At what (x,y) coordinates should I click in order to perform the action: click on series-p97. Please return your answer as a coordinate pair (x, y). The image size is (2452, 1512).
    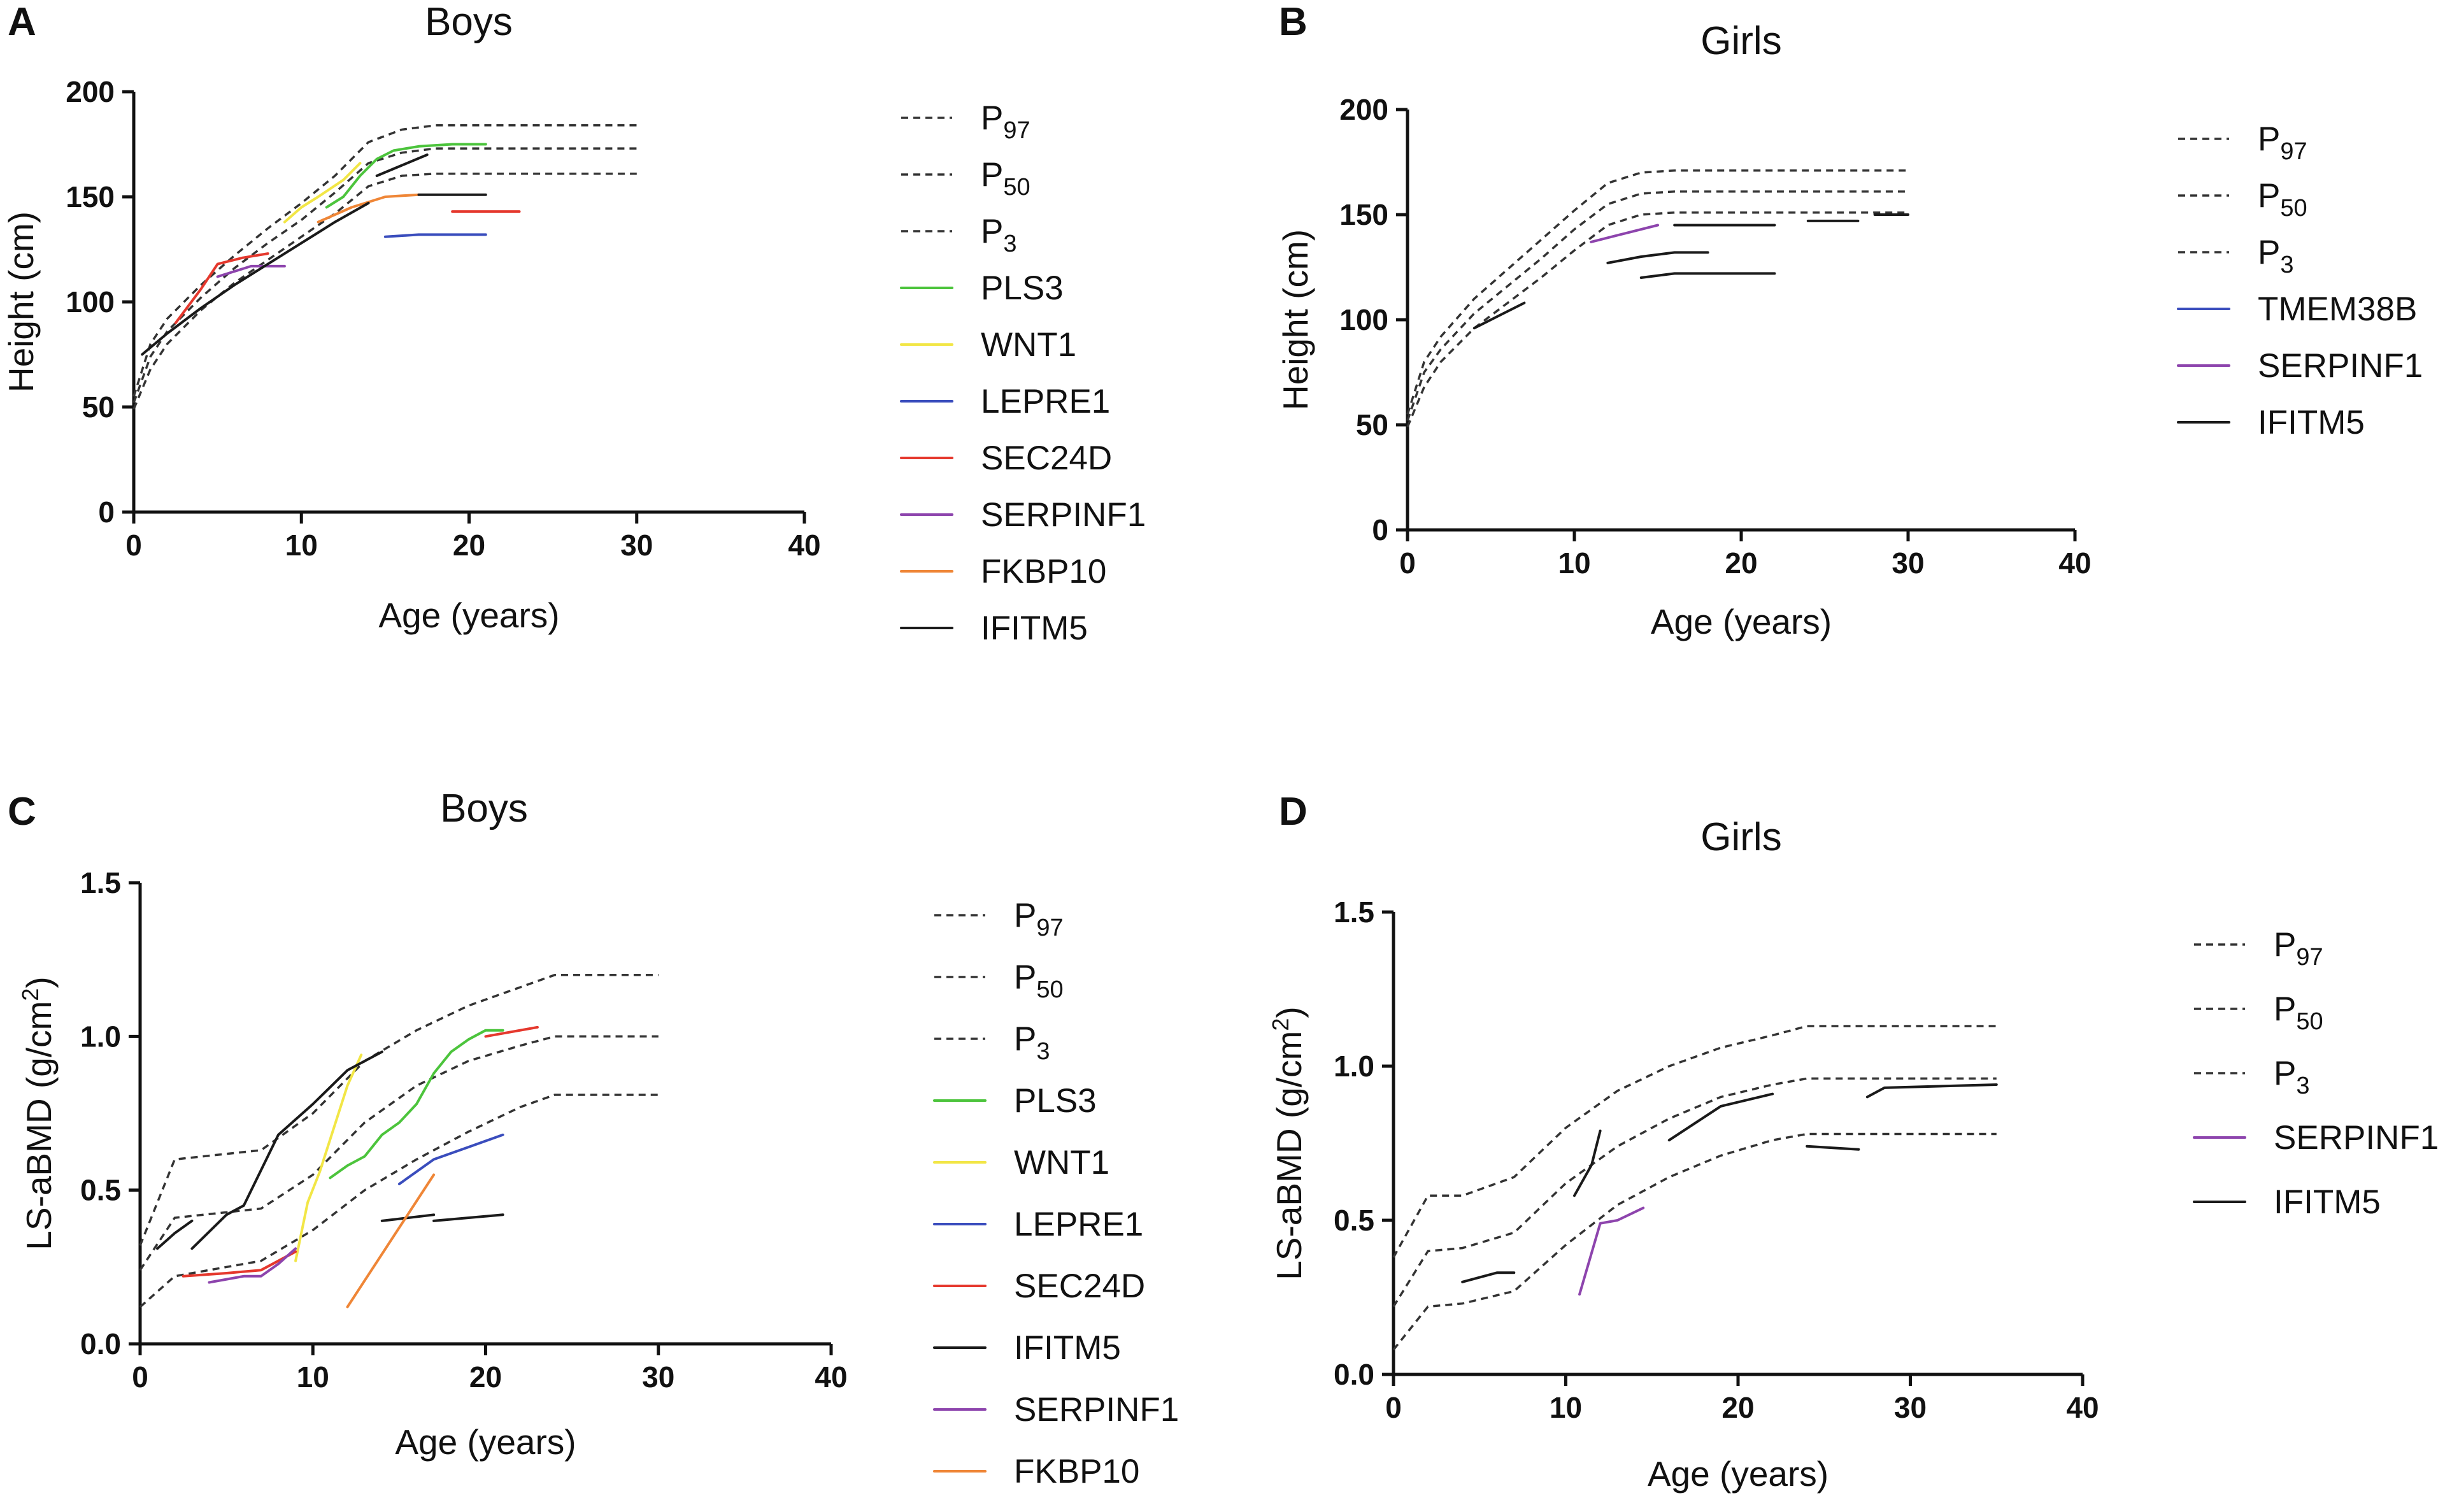
    Looking at the image, I should click on (1694, 1141).